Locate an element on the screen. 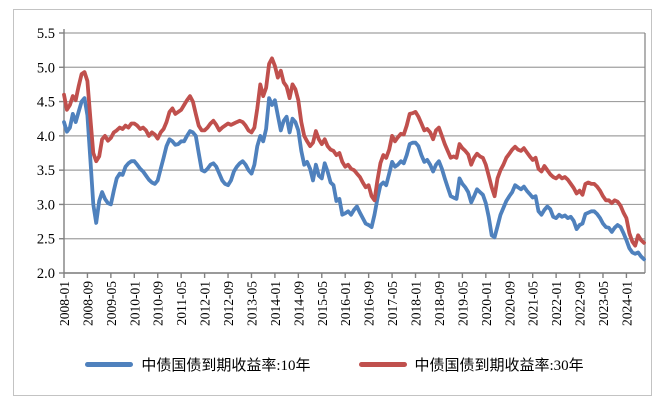  y-axis-label: 5.5 is located at coordinates (46, 34).